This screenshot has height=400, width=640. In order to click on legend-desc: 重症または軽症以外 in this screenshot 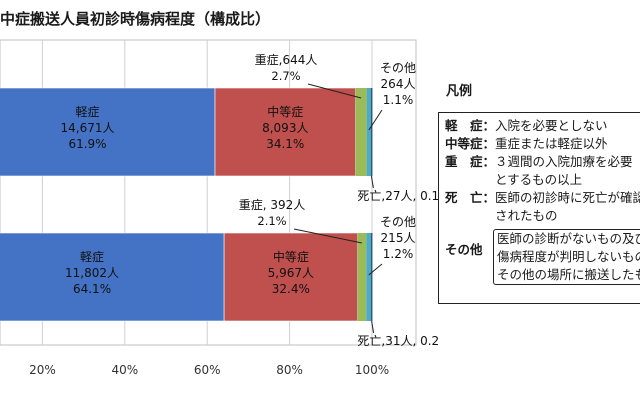, I will do `click(551, 143)`.